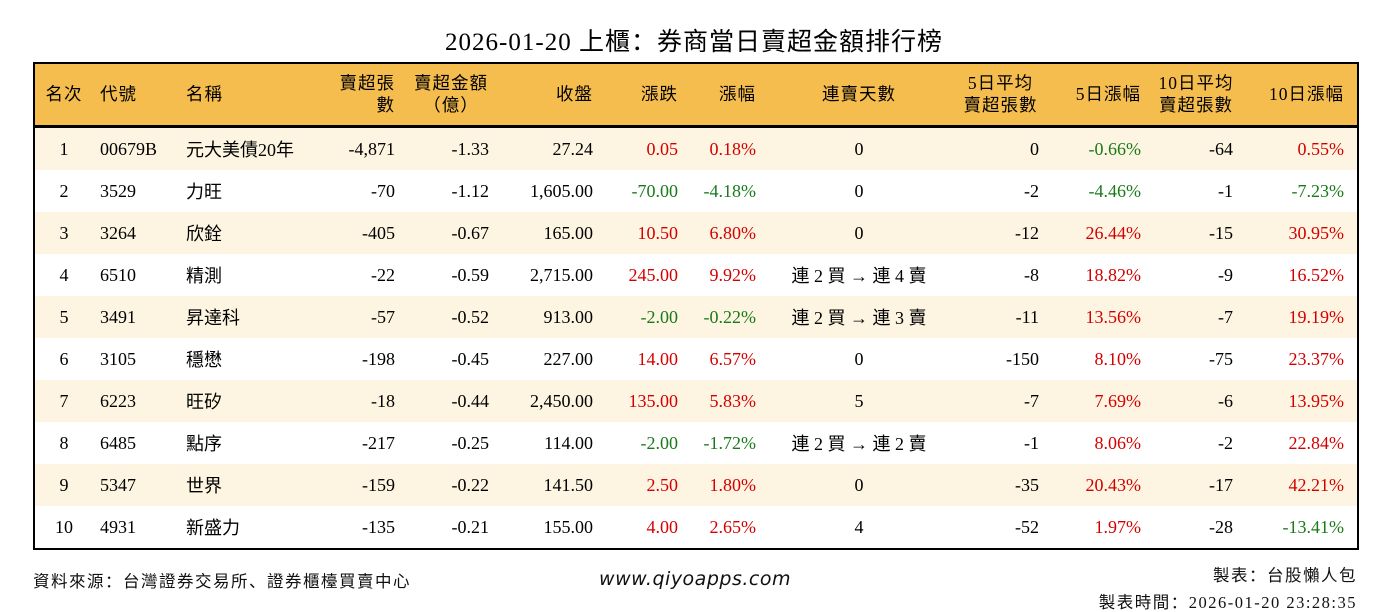 The height and width of the screenshot is (612, 1388). I want to click on cell-change-pct: 1.80%, so click(733, 484).